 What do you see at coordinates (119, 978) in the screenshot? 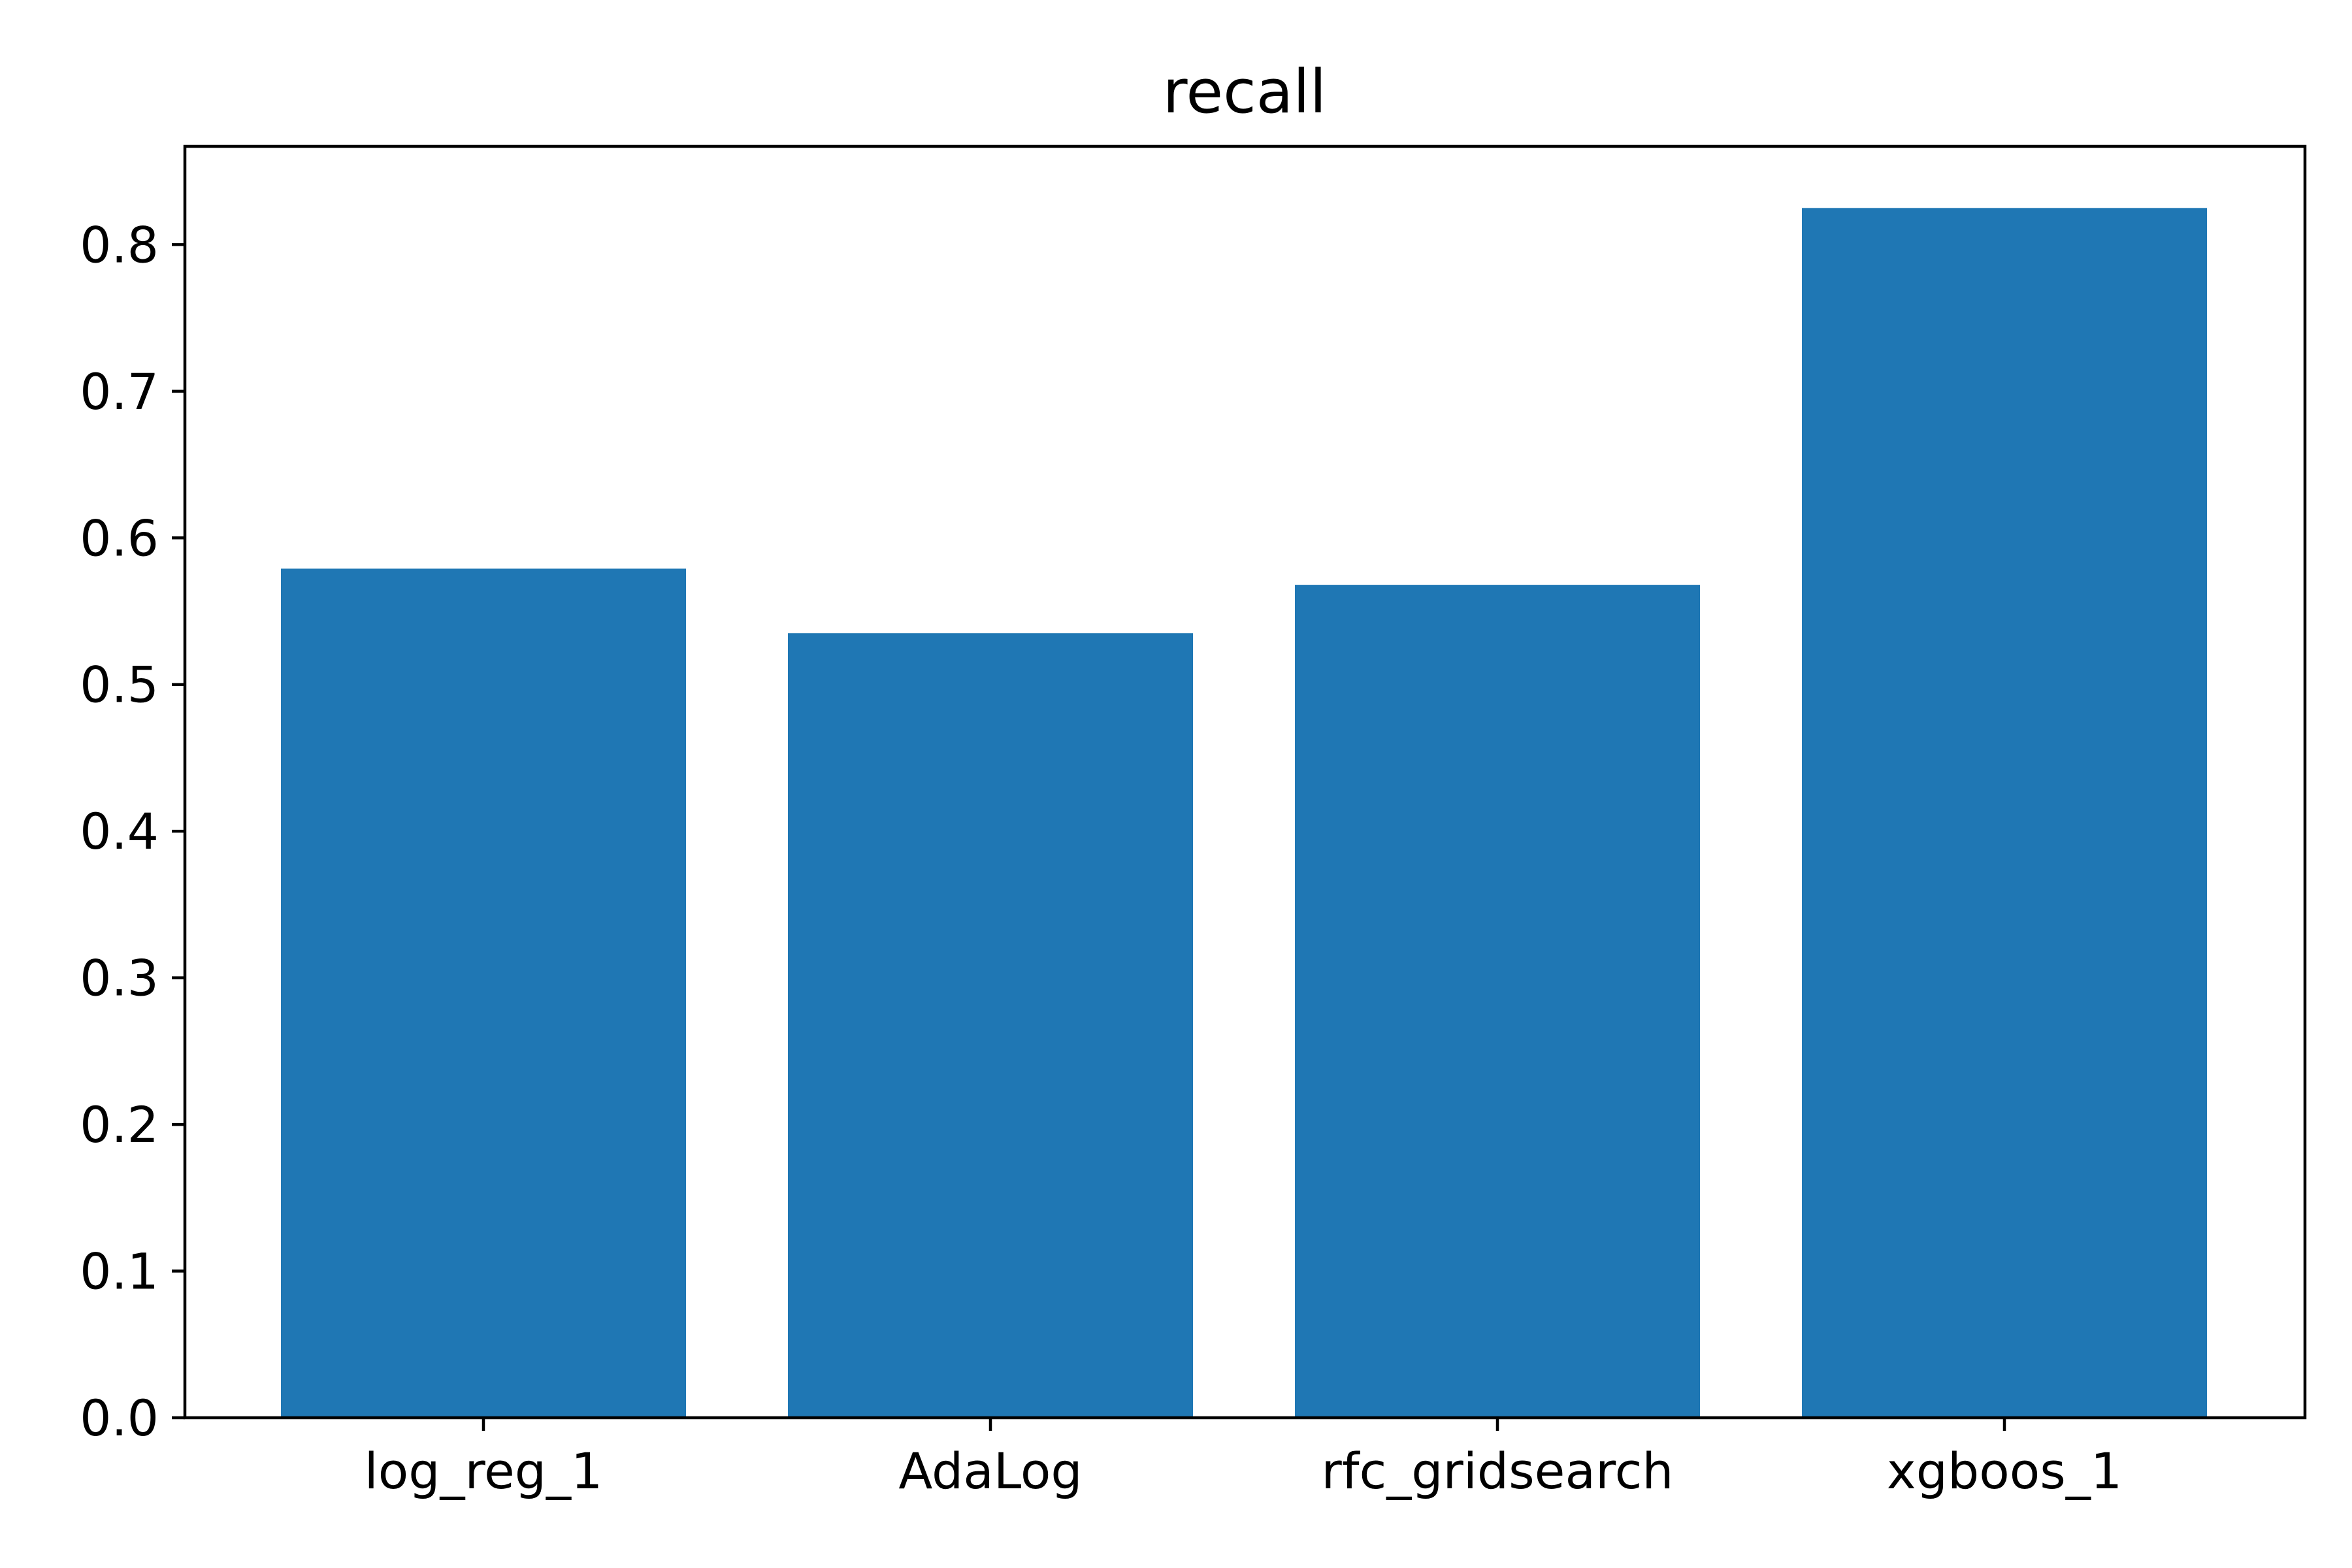
I see `y-tick-label: 0.3` at bounding box center [119, 978].